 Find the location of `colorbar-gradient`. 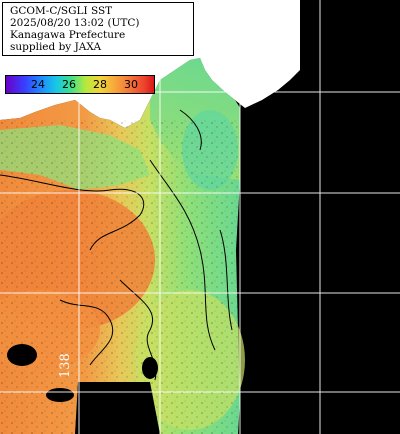

colorbar-gradient is located at coordinates (80, 84).